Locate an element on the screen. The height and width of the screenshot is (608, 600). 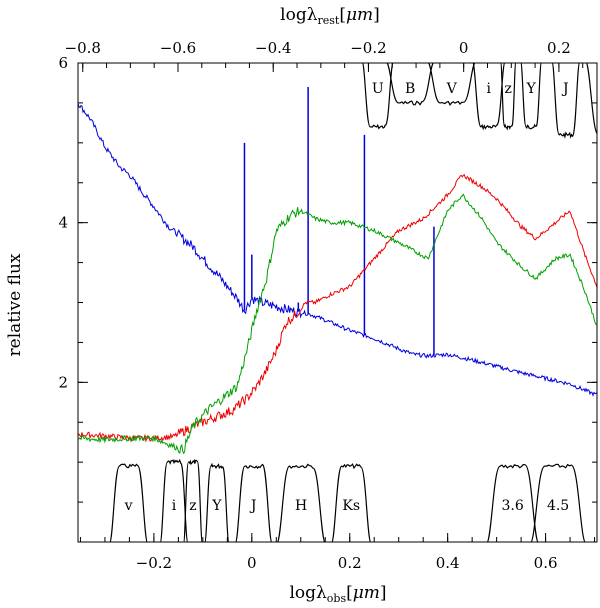
bottom-filter-curve-3.6 is located at coordinates (512, 502).